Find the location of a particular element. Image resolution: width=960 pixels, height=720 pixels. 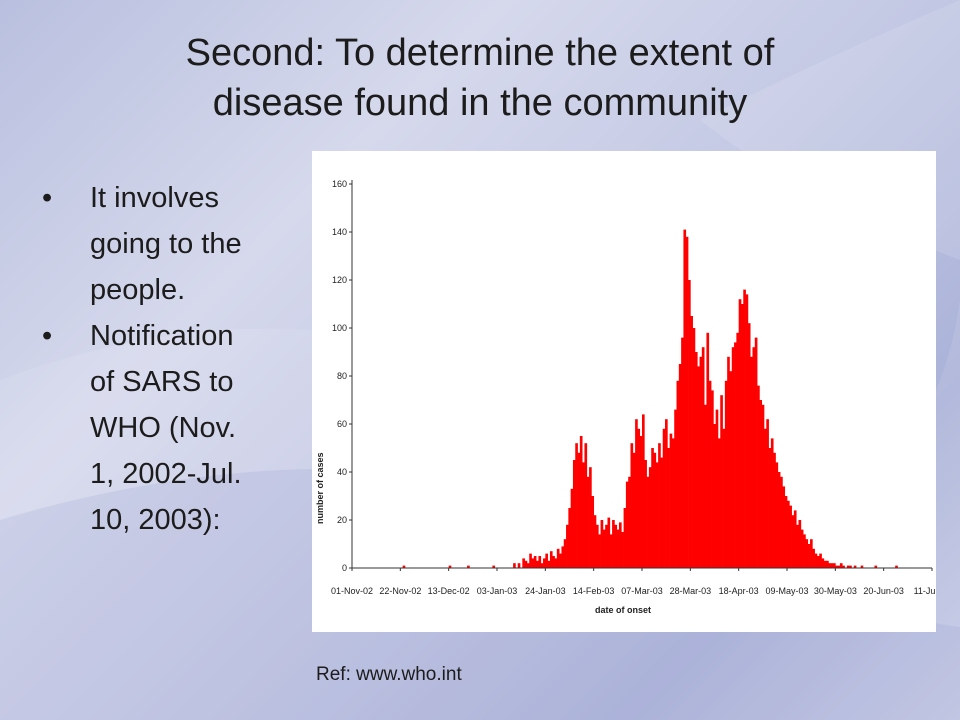

y-tick-label: 140 is located at coordinates (339, 232).